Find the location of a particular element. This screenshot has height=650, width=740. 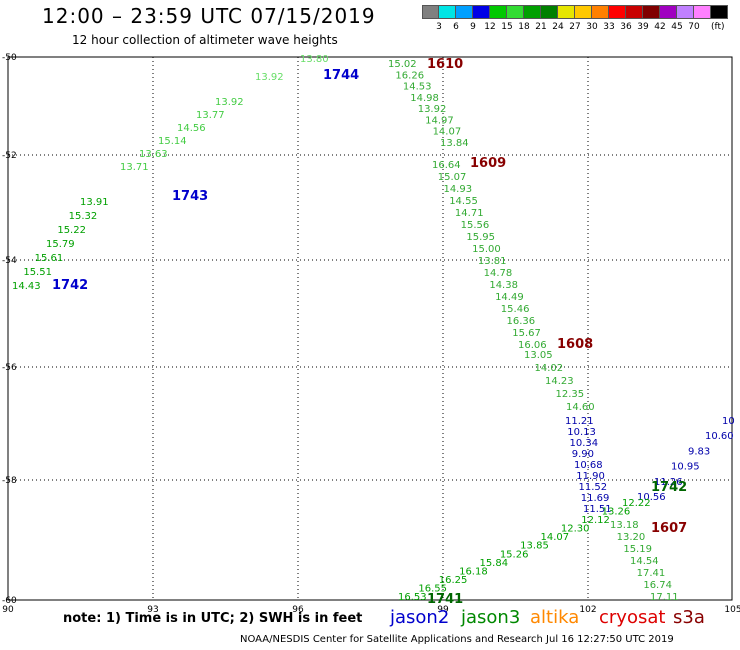

wave-height-value: 14.38 is located at coordinates (503, 285).